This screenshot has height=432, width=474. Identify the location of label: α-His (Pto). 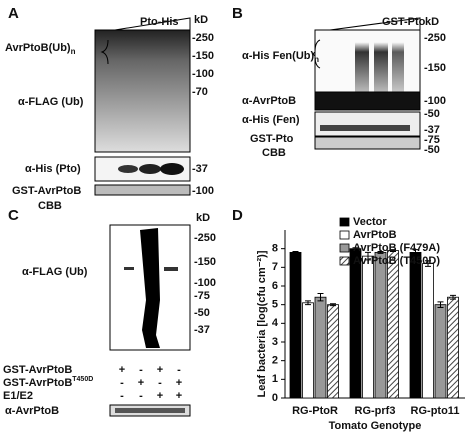
(53, 169).